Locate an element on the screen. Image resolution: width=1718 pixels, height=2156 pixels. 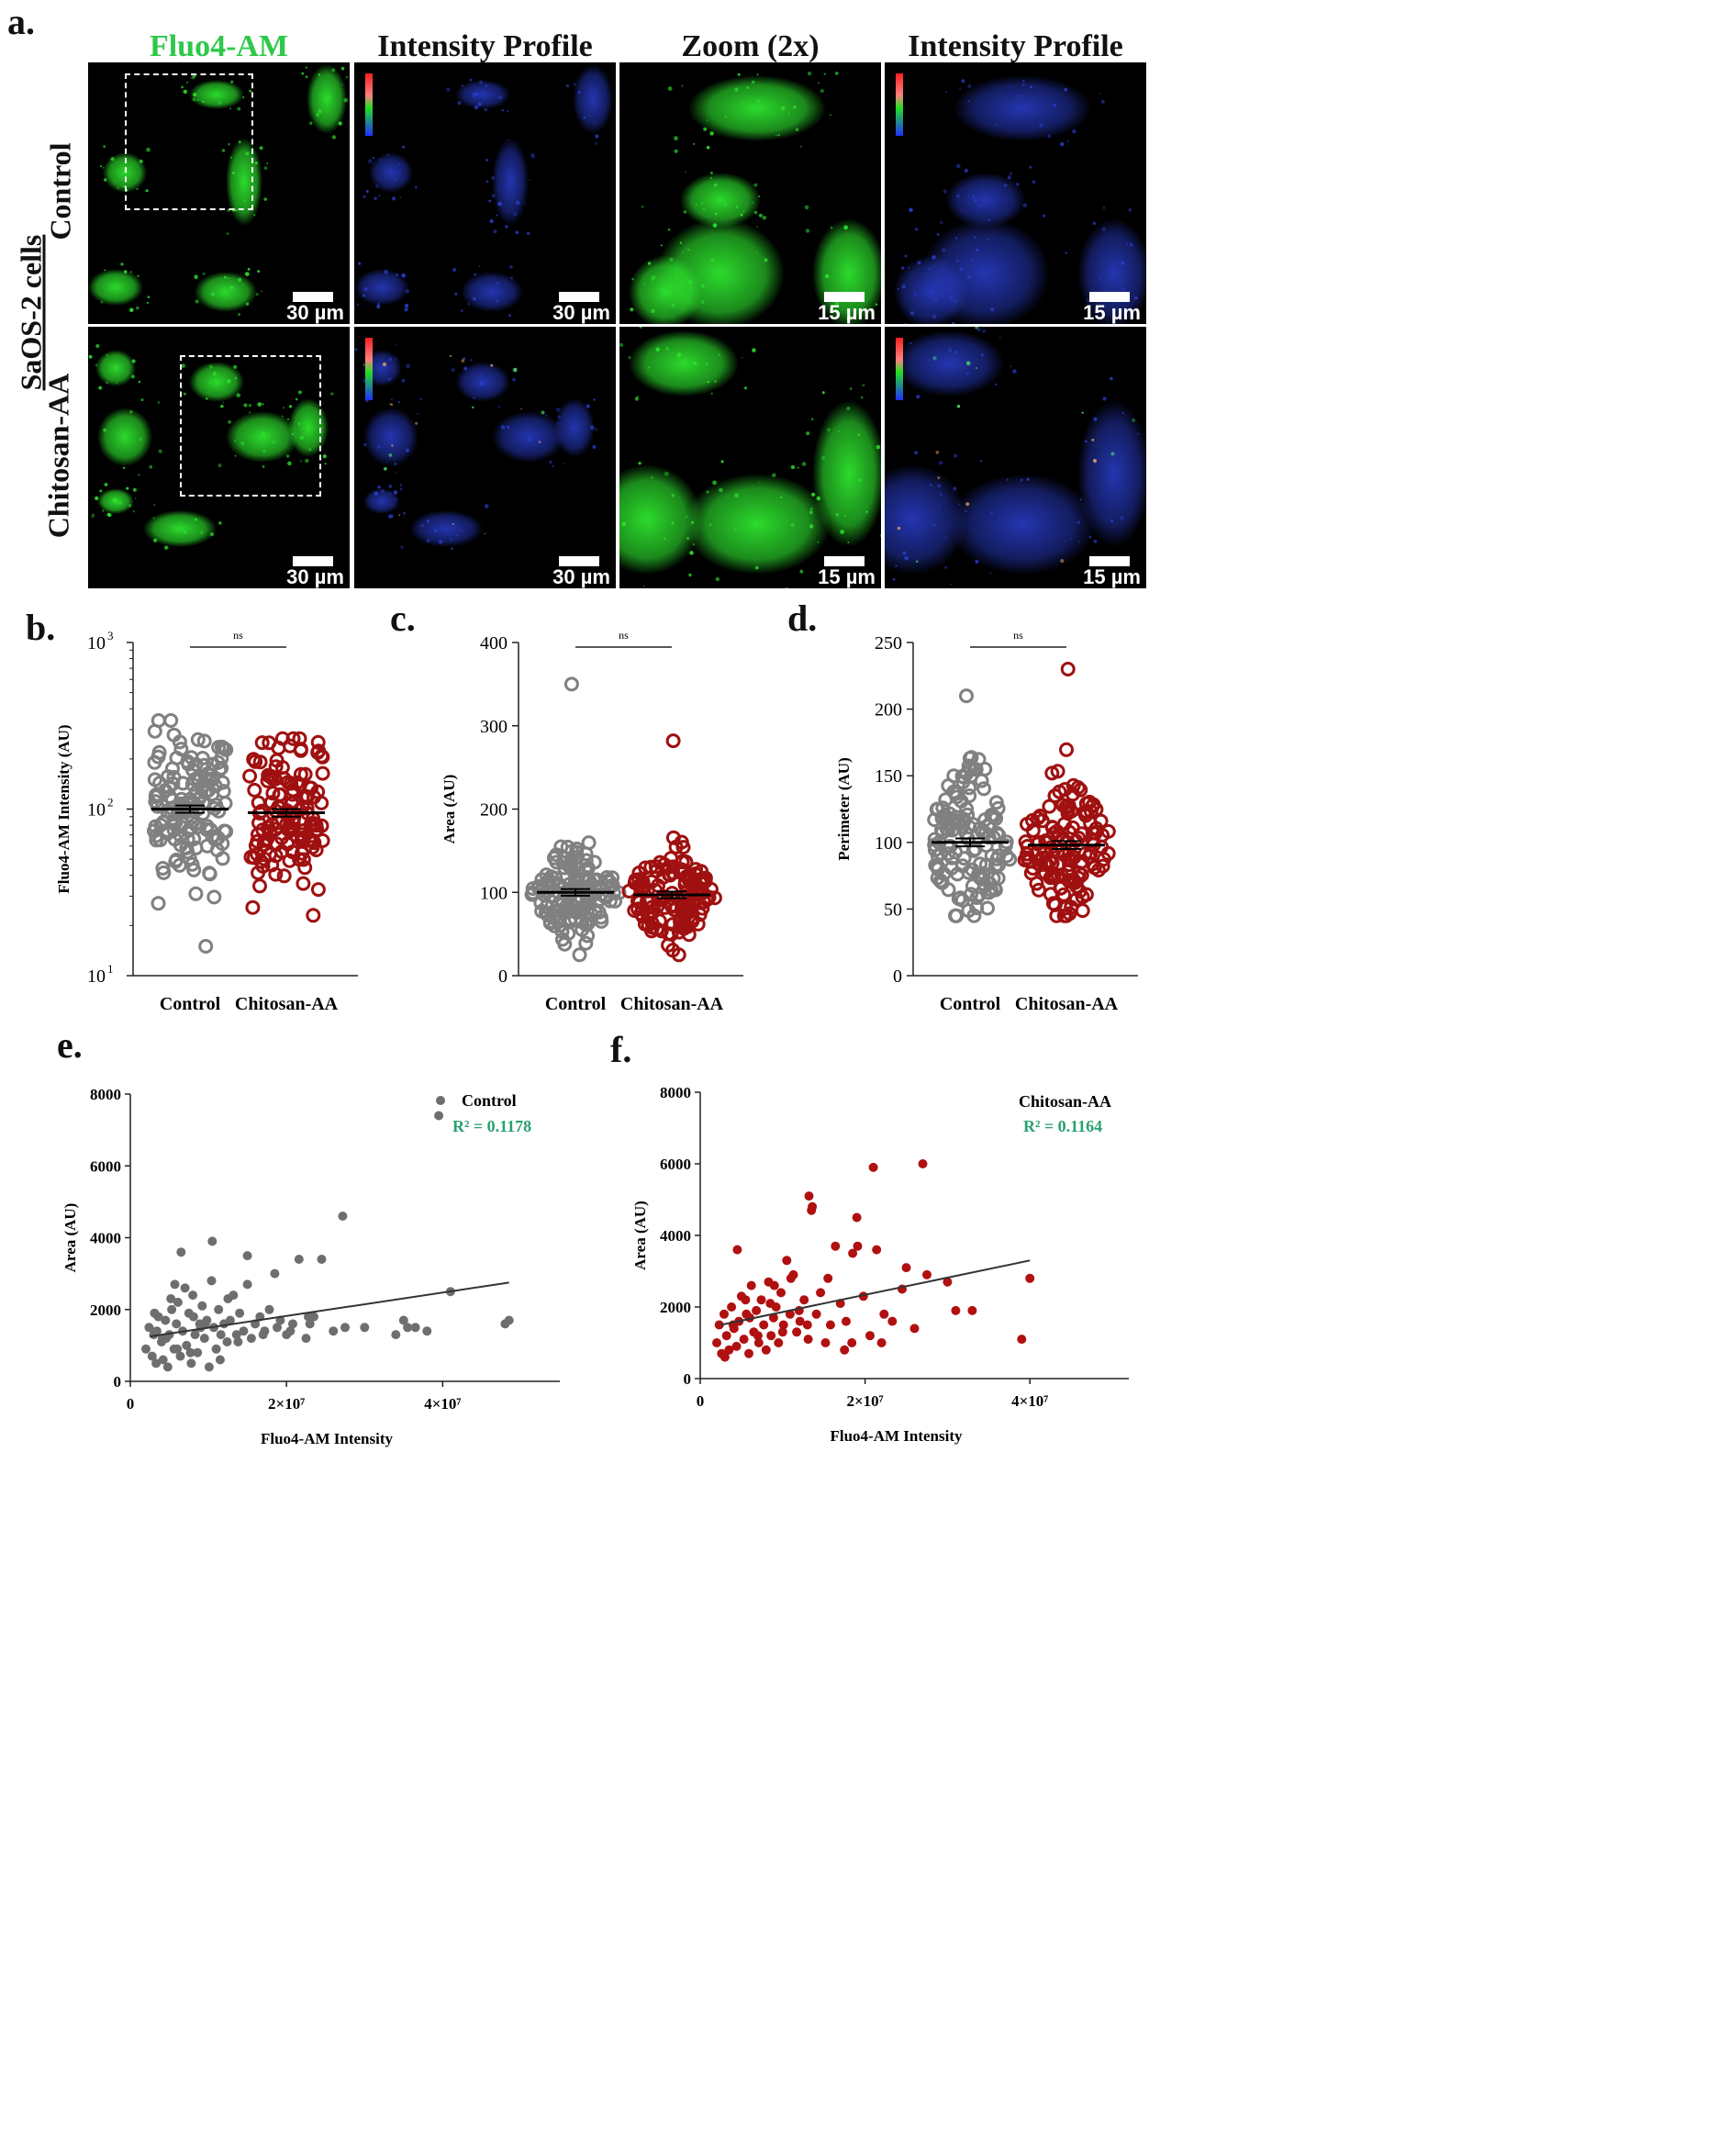
panel-letter-b: b. is located at coordinates (41, 627).